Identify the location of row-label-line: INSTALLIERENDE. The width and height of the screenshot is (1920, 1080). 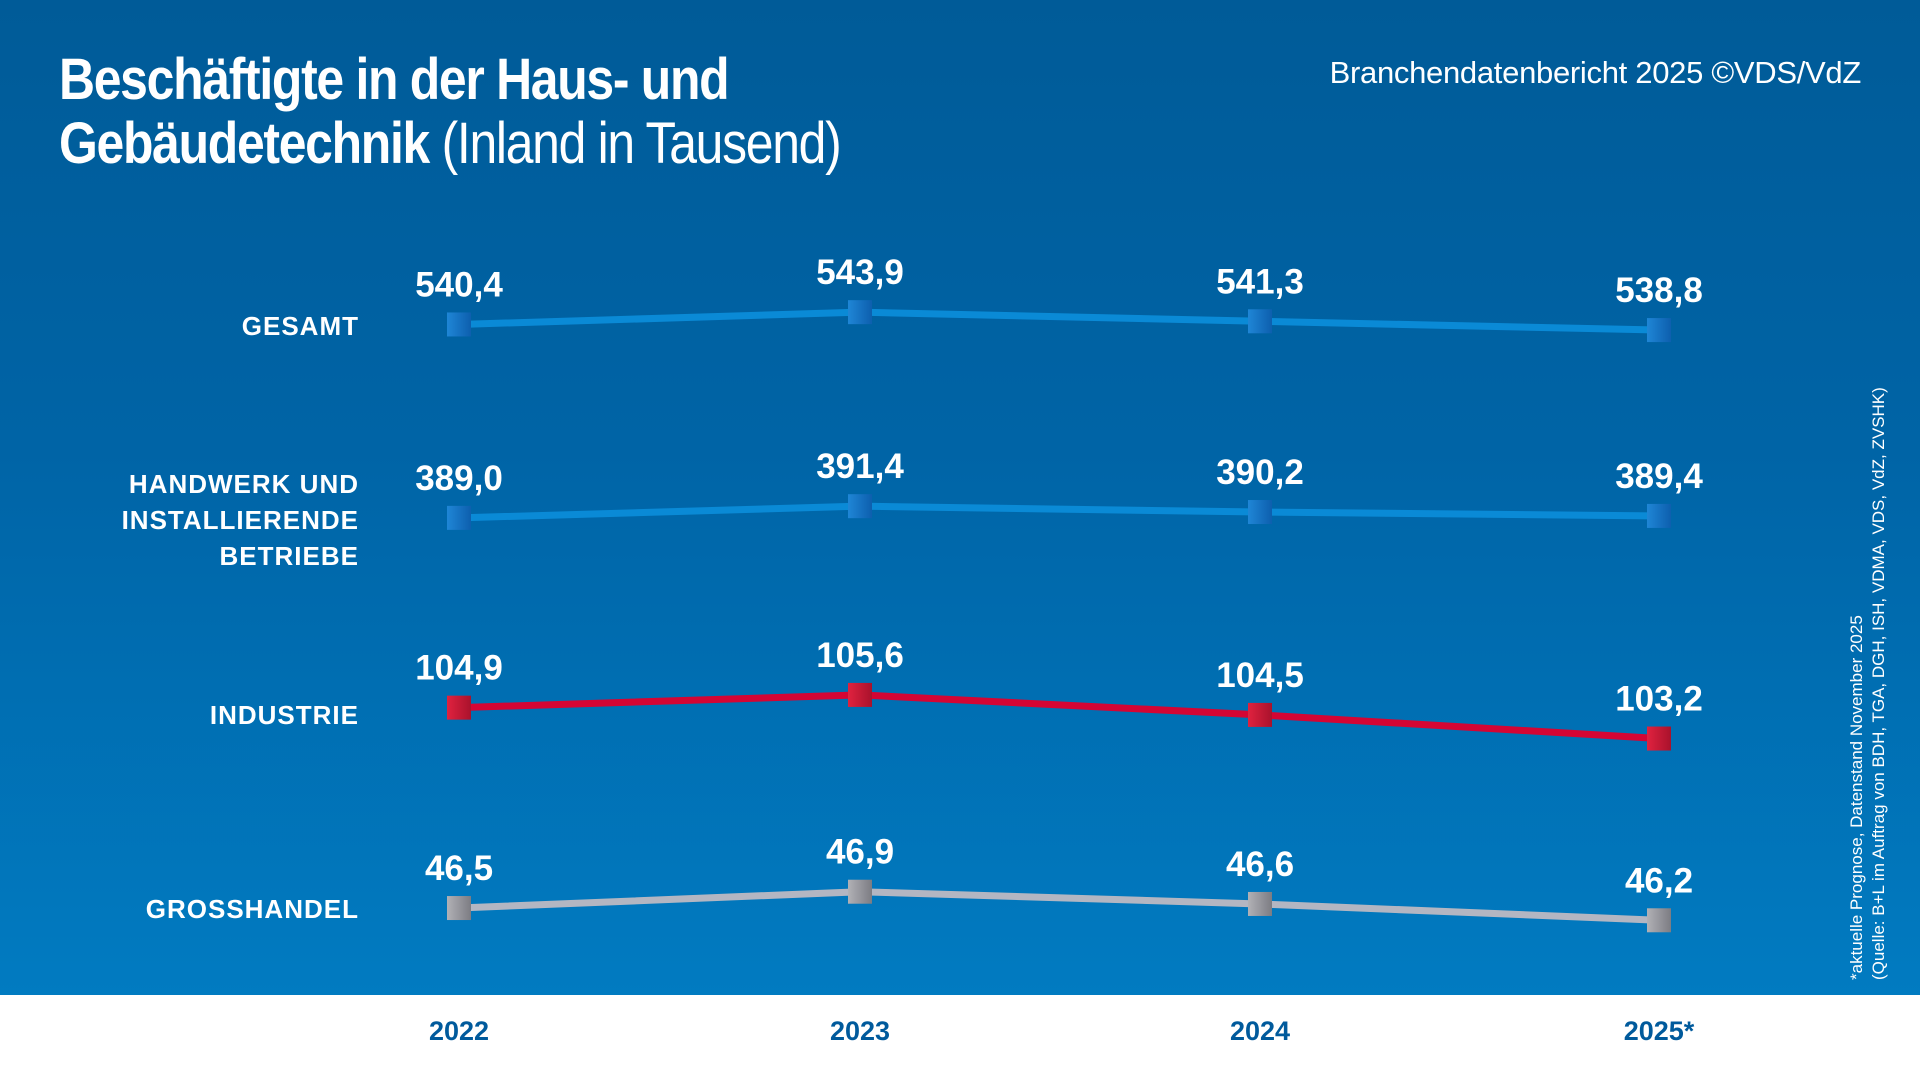
(240, 520).